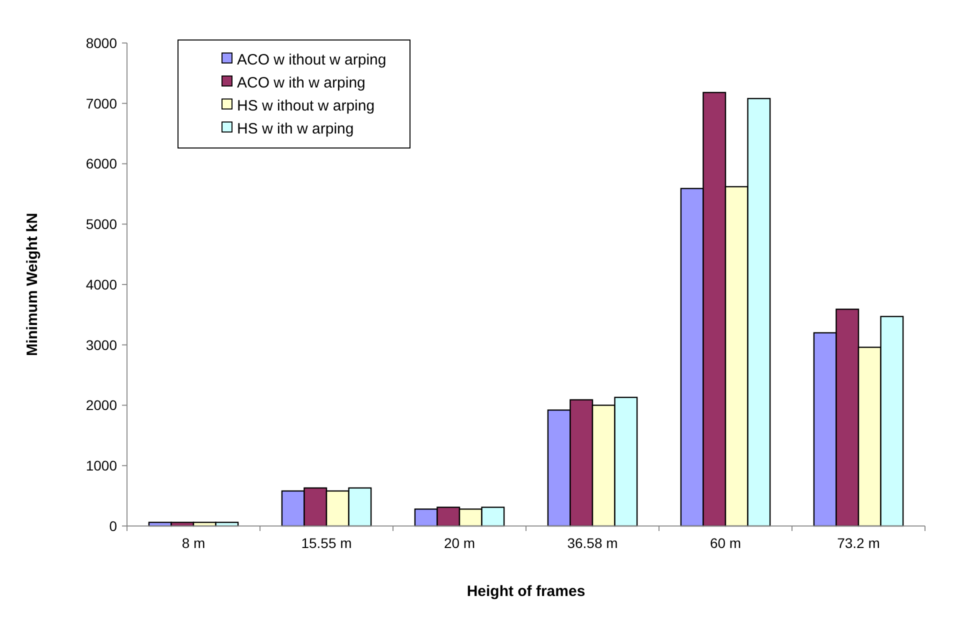  Describe the element at coordinates (32, 284) in the screenshot. I see `y-axis-title: Minimum Weight kN` at that location.